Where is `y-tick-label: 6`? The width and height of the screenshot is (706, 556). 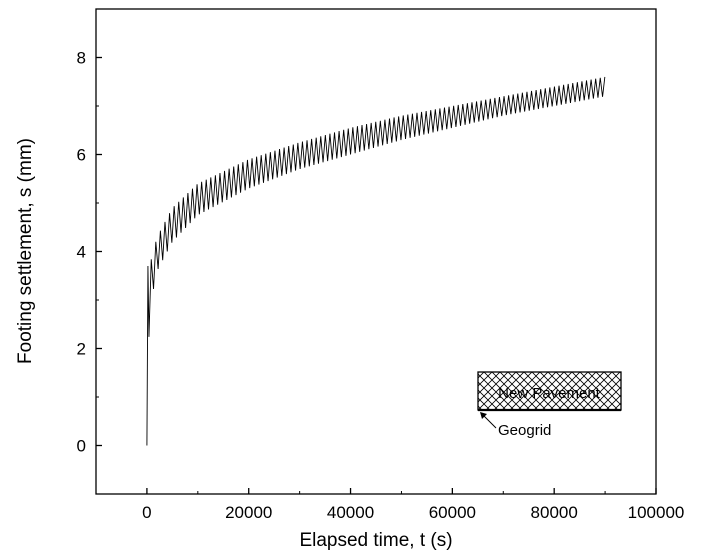
y-tick-label: 6 is located at coordinates (81, 155).